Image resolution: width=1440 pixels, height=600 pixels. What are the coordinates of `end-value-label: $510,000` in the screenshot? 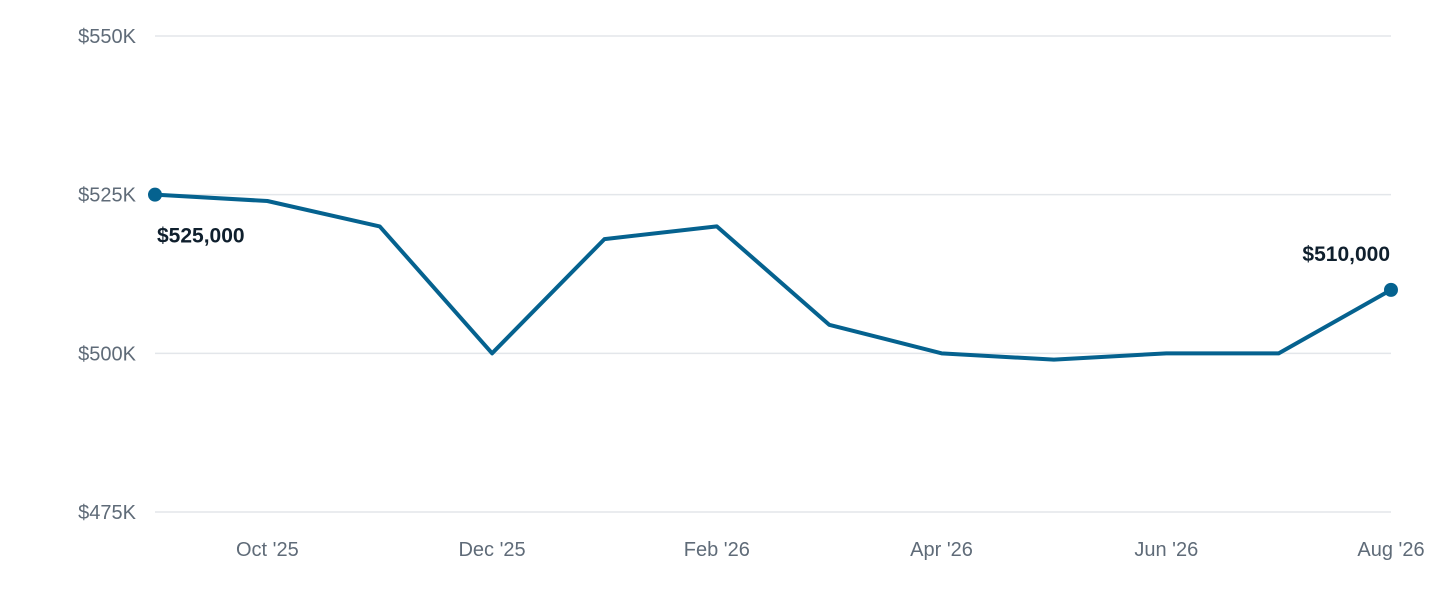 It's located at (1346, 254).